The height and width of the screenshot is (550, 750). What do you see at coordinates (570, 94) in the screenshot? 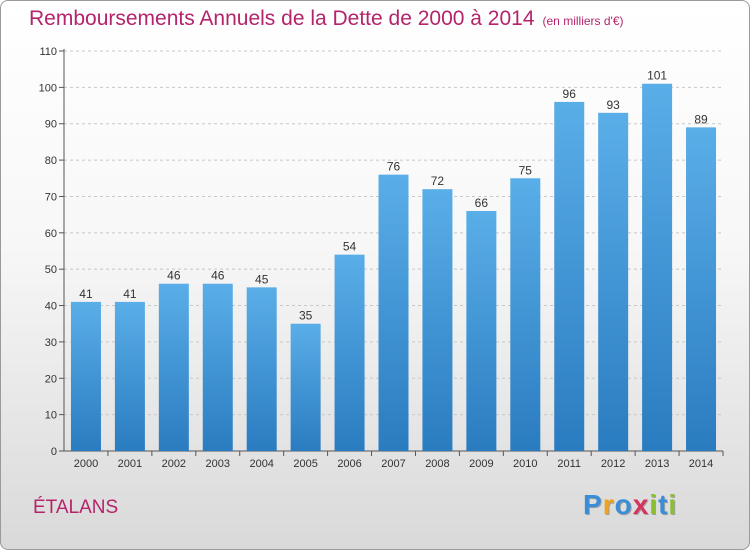
I see `data-label: 96` at bounding box center [570, 94].